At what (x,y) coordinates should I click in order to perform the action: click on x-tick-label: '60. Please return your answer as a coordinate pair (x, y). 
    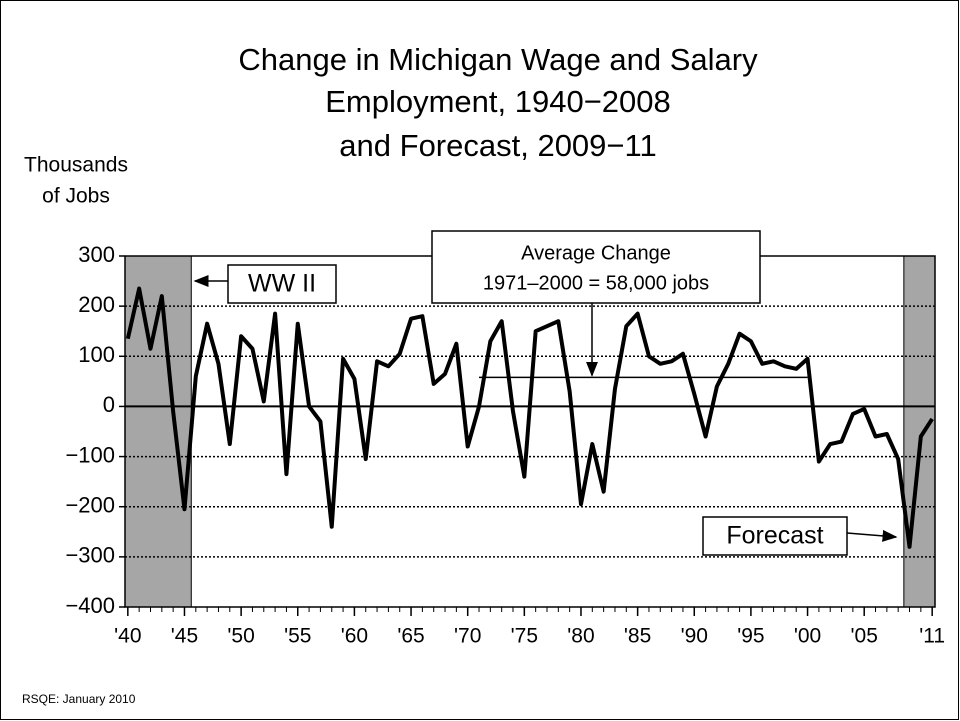
    Looking at the image, I should click on (354, 636).